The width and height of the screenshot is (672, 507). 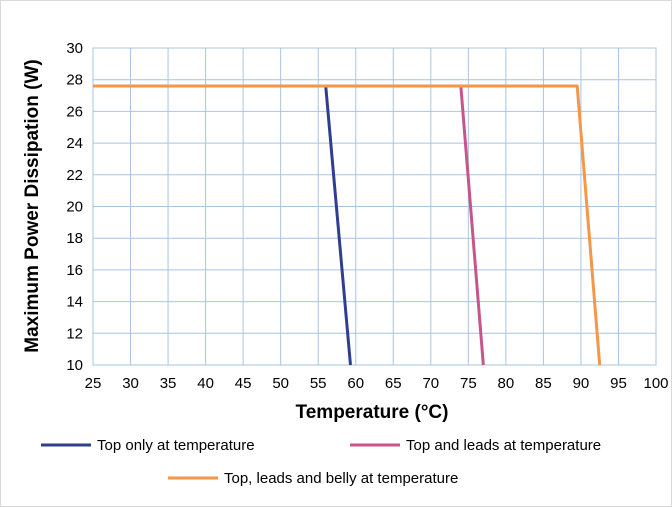 I want to click on x-tick-label: 95, so click(x=618, y=383).